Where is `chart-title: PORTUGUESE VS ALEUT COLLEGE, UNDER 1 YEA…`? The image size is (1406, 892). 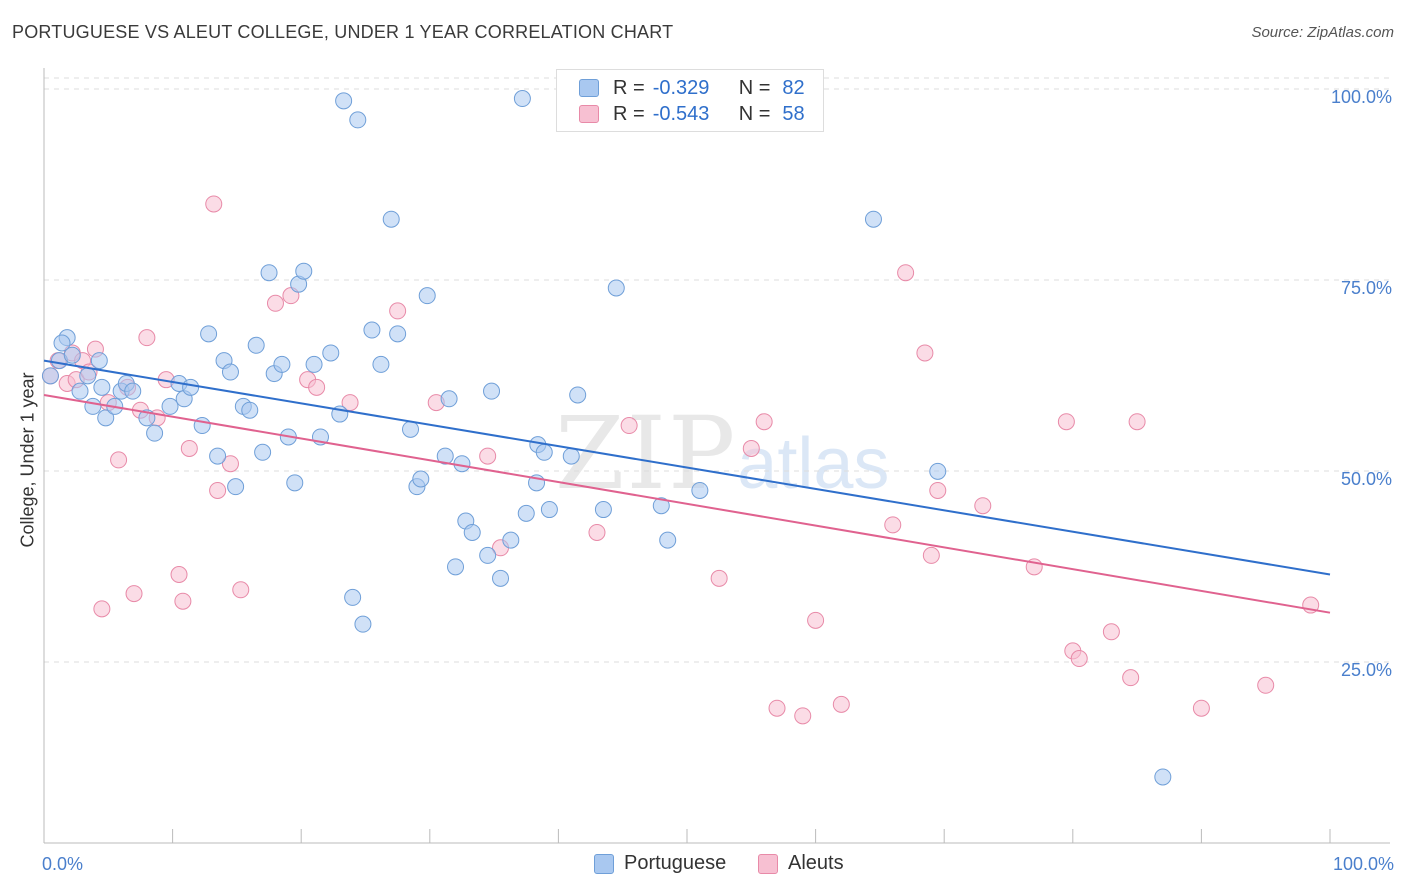 chart-title: PORTUGUESE VS ALEUT COLLEGE, UNDER 1 YEA… is located at coordinates (343, 32).